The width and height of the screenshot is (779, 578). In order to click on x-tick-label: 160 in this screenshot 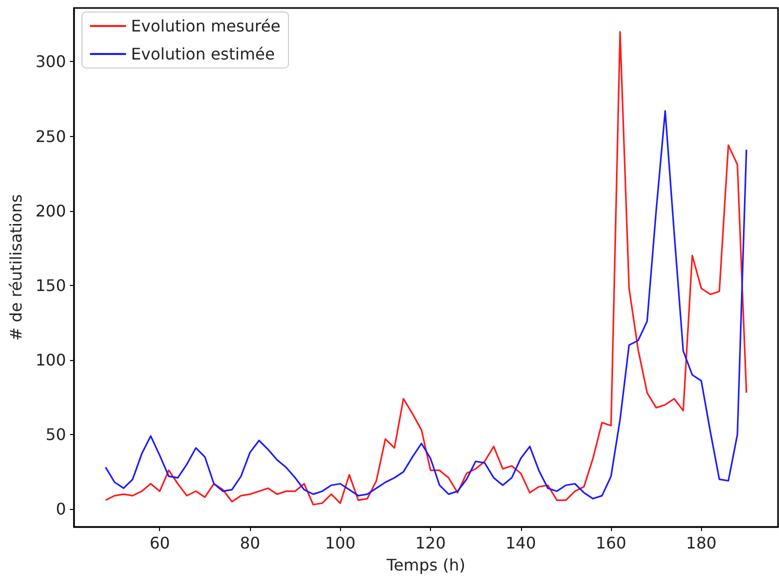, I will do `click(611, 543)`.